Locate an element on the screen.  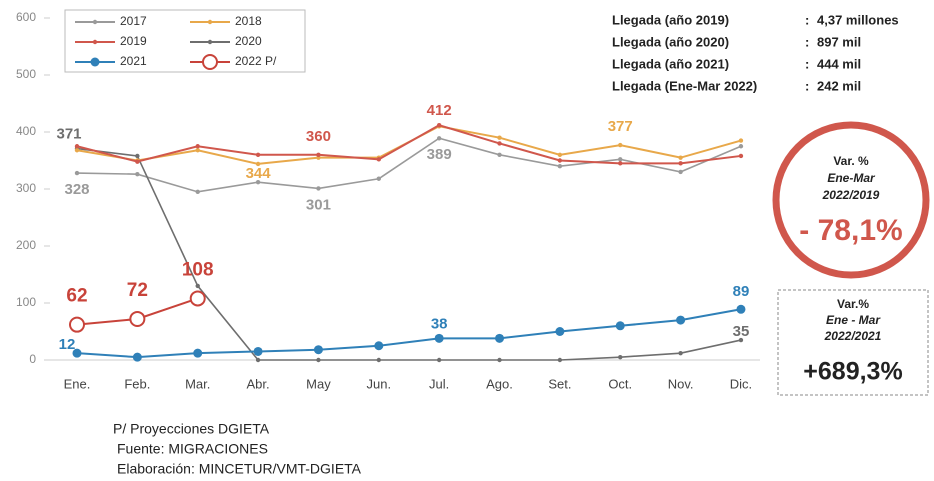
legend-label: 2018 is located at coordinates (248, 21).